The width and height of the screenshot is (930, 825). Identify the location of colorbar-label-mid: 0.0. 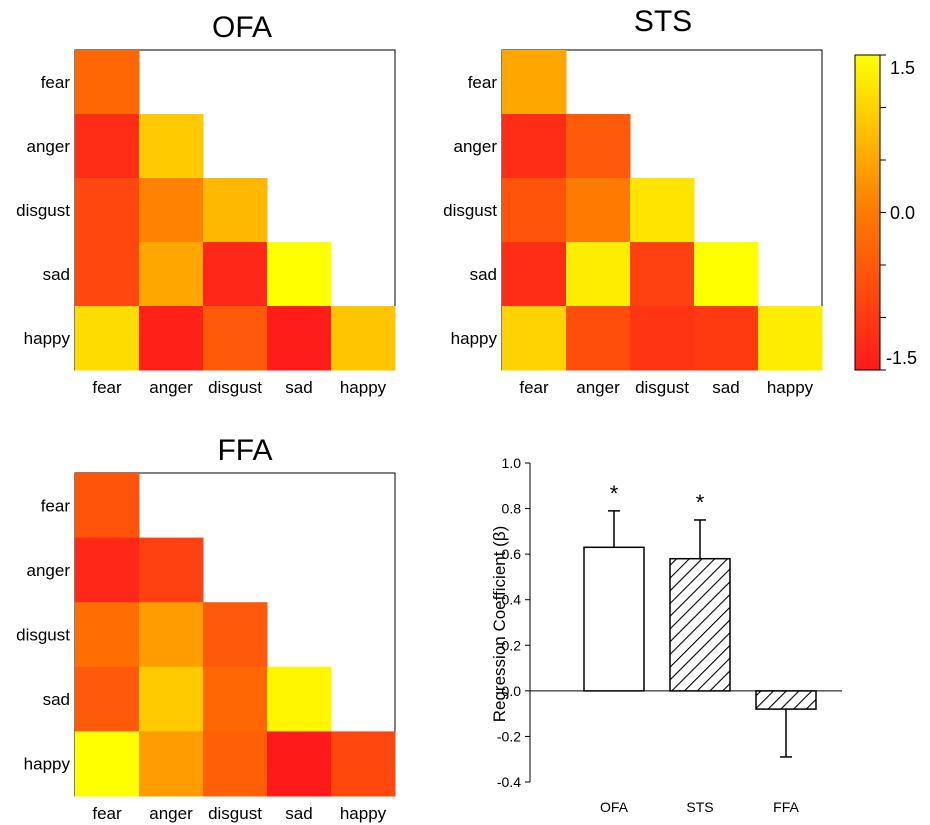
(902, 213).